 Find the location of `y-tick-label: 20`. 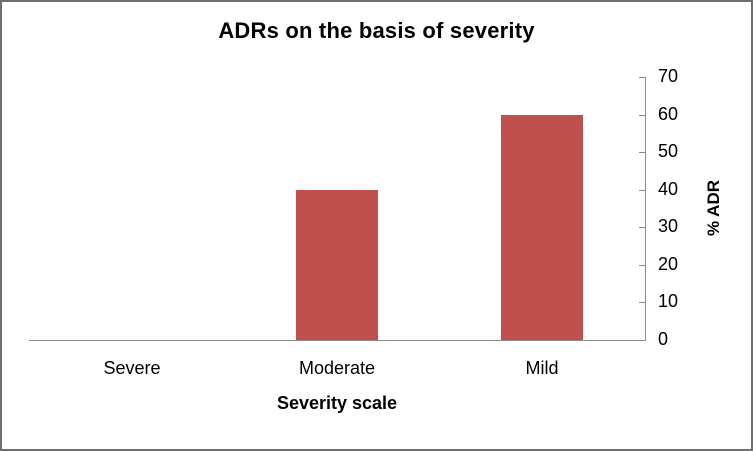

y-tick-label: 20 is located at coordinates (668, 264).